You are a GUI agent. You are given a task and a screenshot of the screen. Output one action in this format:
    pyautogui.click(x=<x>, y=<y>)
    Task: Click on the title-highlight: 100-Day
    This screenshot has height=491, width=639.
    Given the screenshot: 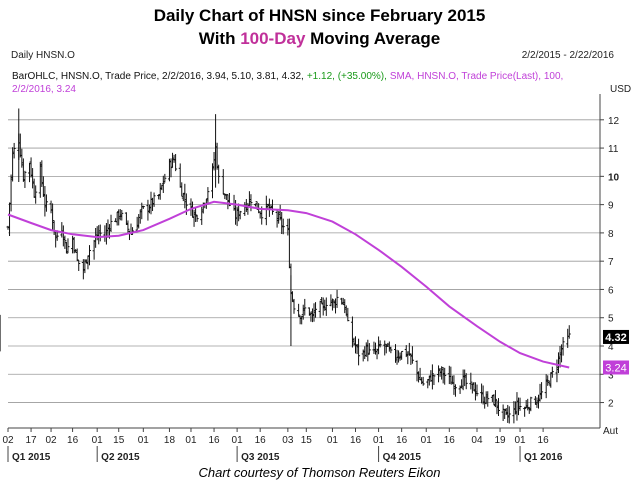 What is the action you would take?
    pyautogui.click(x=273, y=38)
    